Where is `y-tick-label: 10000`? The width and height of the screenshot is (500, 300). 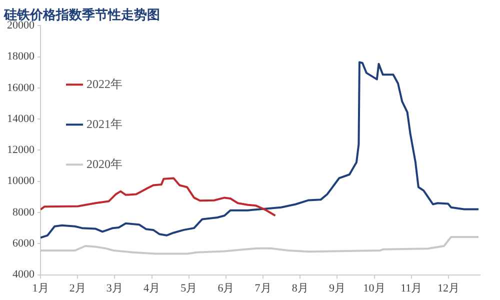
y-tick-label: 10000 is located at coordinates (21, 181).